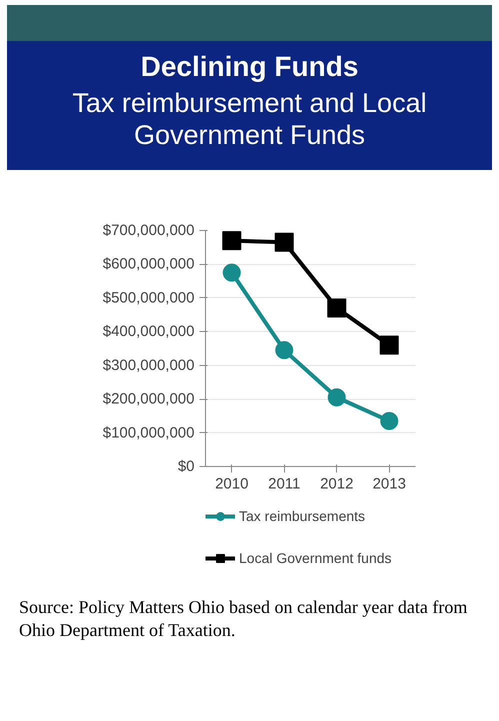 This screenshot has height=721, width=499. Describe the element at coordinates (186, 466) in the screenshot. I see `y-tick-label: $0` at that location.